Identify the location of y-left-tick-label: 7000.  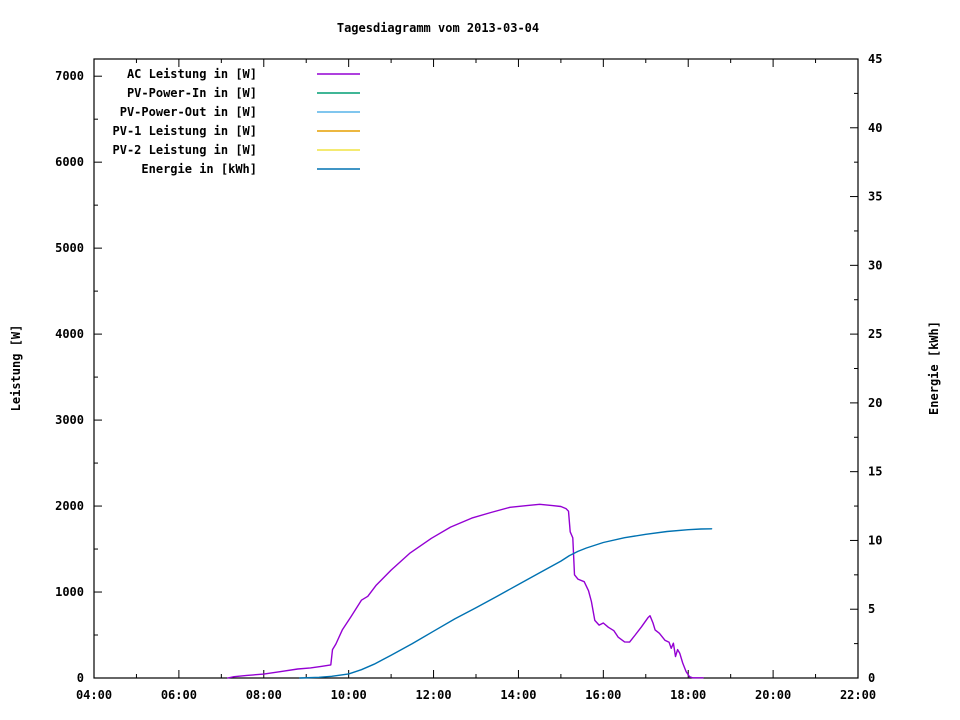
(69, 76).